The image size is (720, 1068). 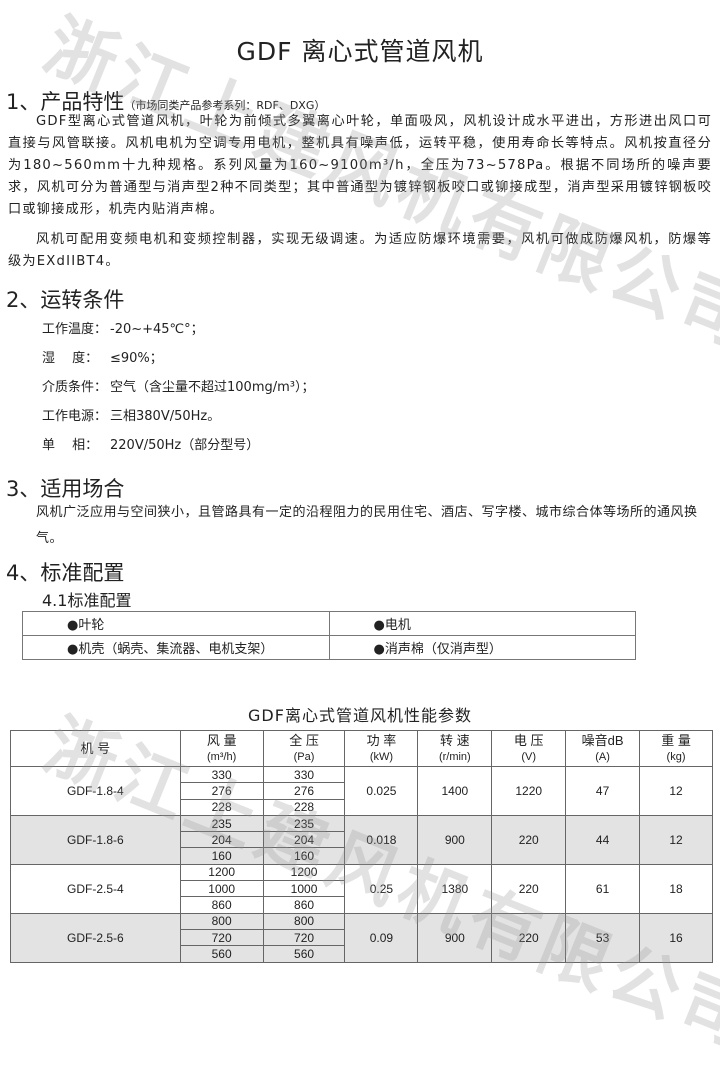 I want to click on heading-text: 1、产品特性, so click(x=65, y=102).